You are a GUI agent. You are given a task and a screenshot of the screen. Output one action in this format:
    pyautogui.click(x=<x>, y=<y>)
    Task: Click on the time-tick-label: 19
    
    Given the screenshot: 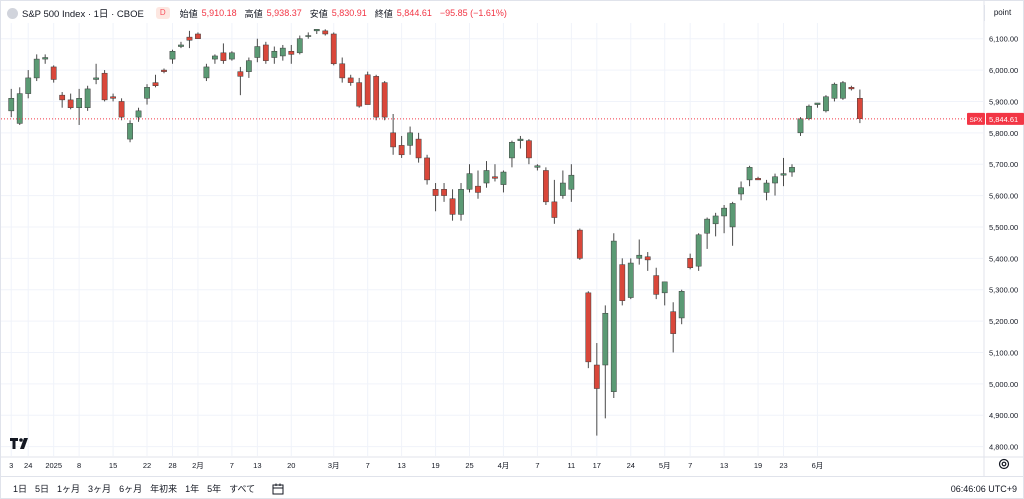 What is the action you would take?
    pyautogui.click(x=435, y=465)
    